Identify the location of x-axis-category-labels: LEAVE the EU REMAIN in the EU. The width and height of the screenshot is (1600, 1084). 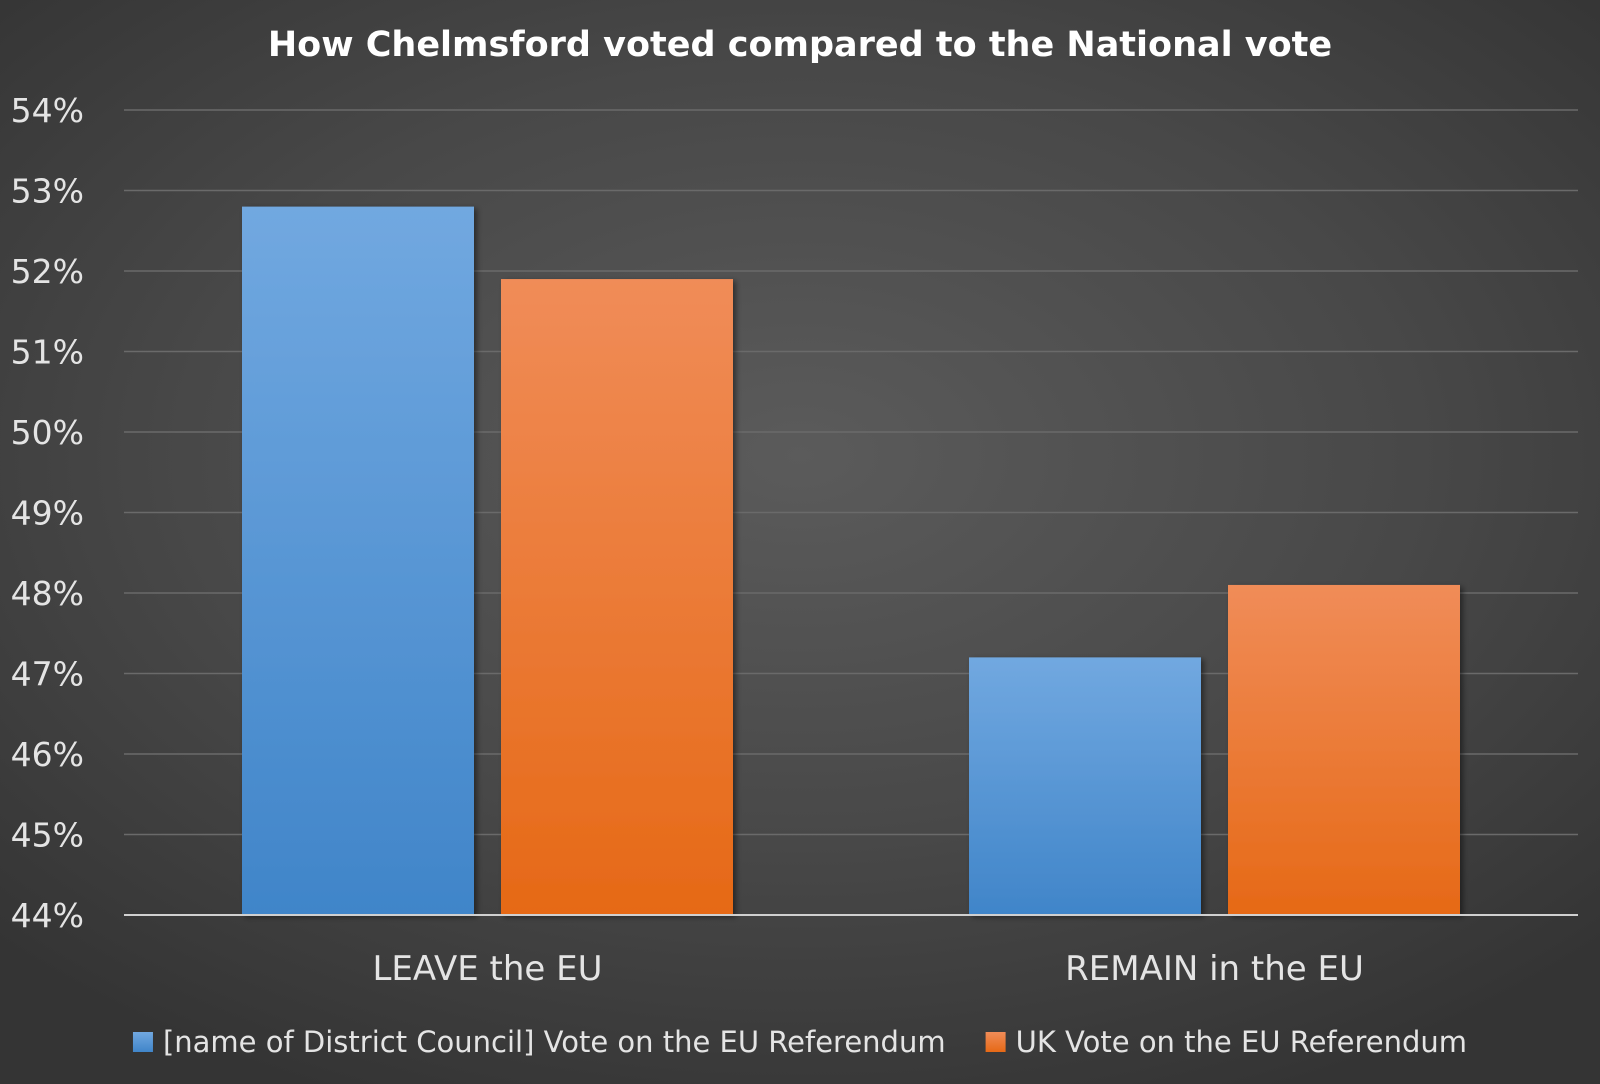
(867, 969).